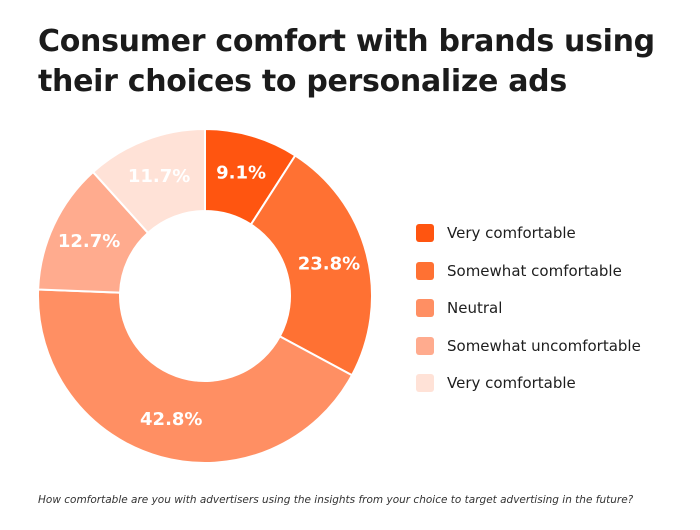 This screenshot has width=700, height=530. Describe the element at coordinates (302, 81) in the screenshot. I see `chart-title-line-2: their choices to personalize ads` at that location.